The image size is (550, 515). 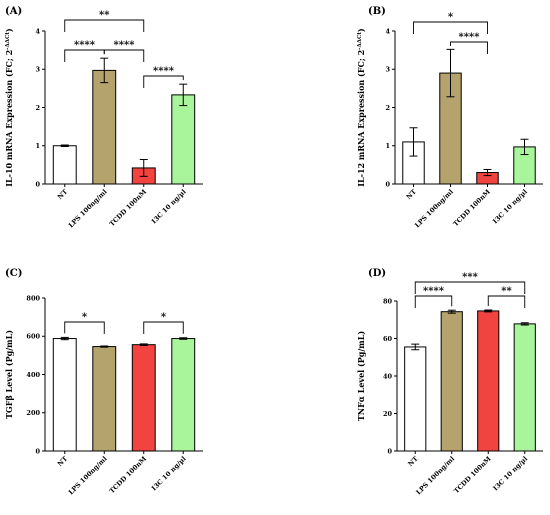 I want to click on y-tick-label: 600, so click(x=33, y=337).